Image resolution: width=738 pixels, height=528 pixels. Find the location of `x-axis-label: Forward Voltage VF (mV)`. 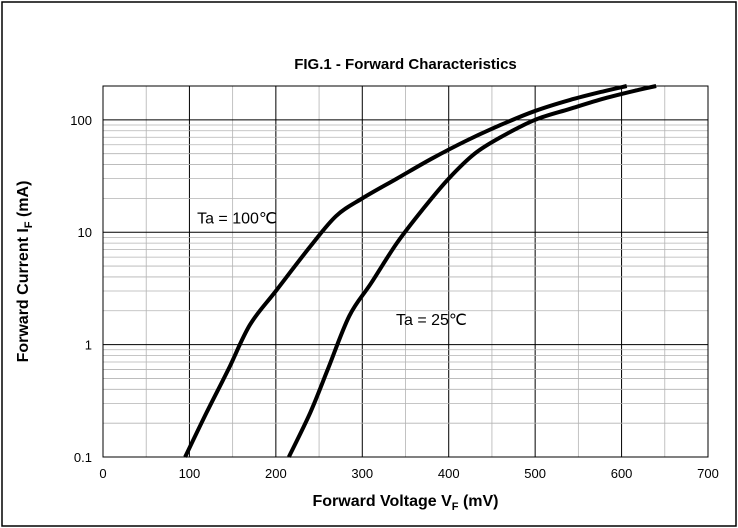

x-axis-label: Forward Voltage VF (mV) is located at coordinates (405, 503).